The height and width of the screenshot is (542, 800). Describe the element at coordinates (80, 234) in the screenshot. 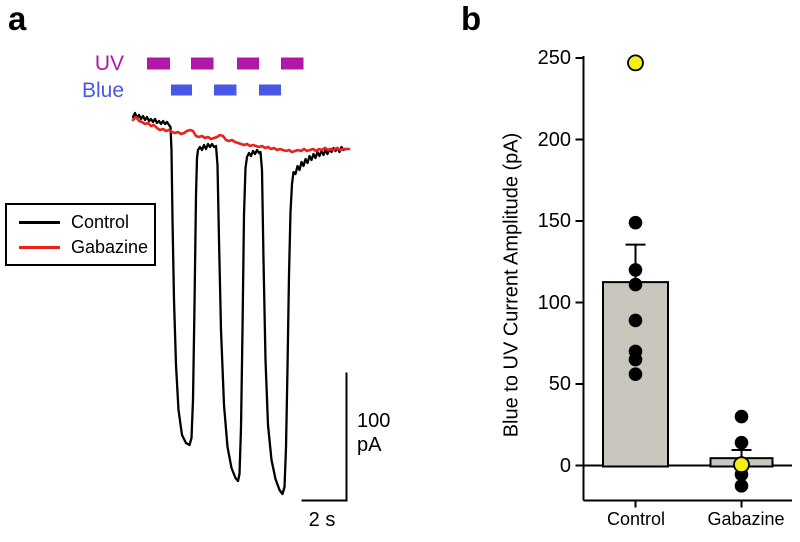

I see `trace-legend: Control Gabazine` at that location.